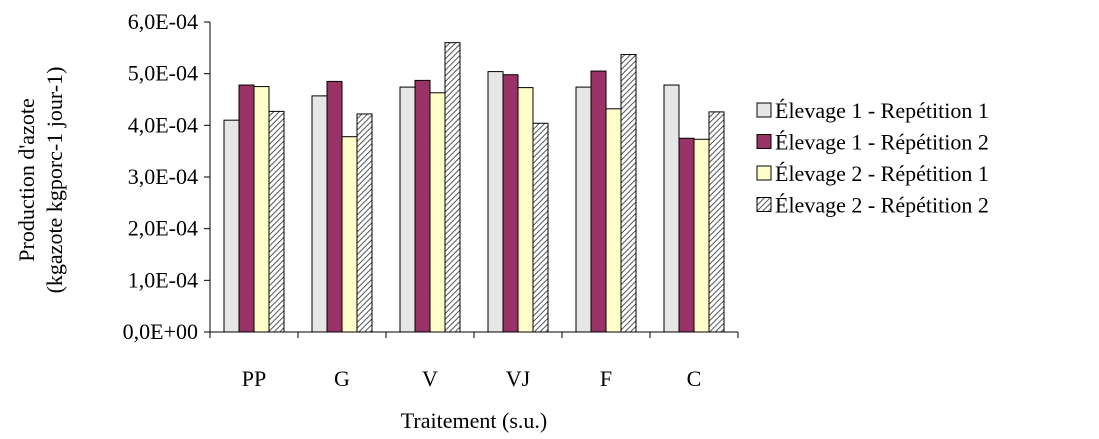 This screenshot has height=439, width=1099. Describe the element at coordinates (430, 378) in the screenshot. I see `x-tick-label: V` at that location.